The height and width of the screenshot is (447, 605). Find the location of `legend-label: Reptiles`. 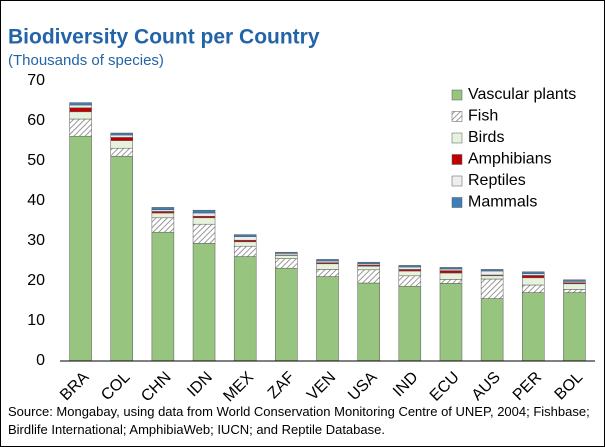

legend-label: Reptiles is located at coordinates (497, 180).